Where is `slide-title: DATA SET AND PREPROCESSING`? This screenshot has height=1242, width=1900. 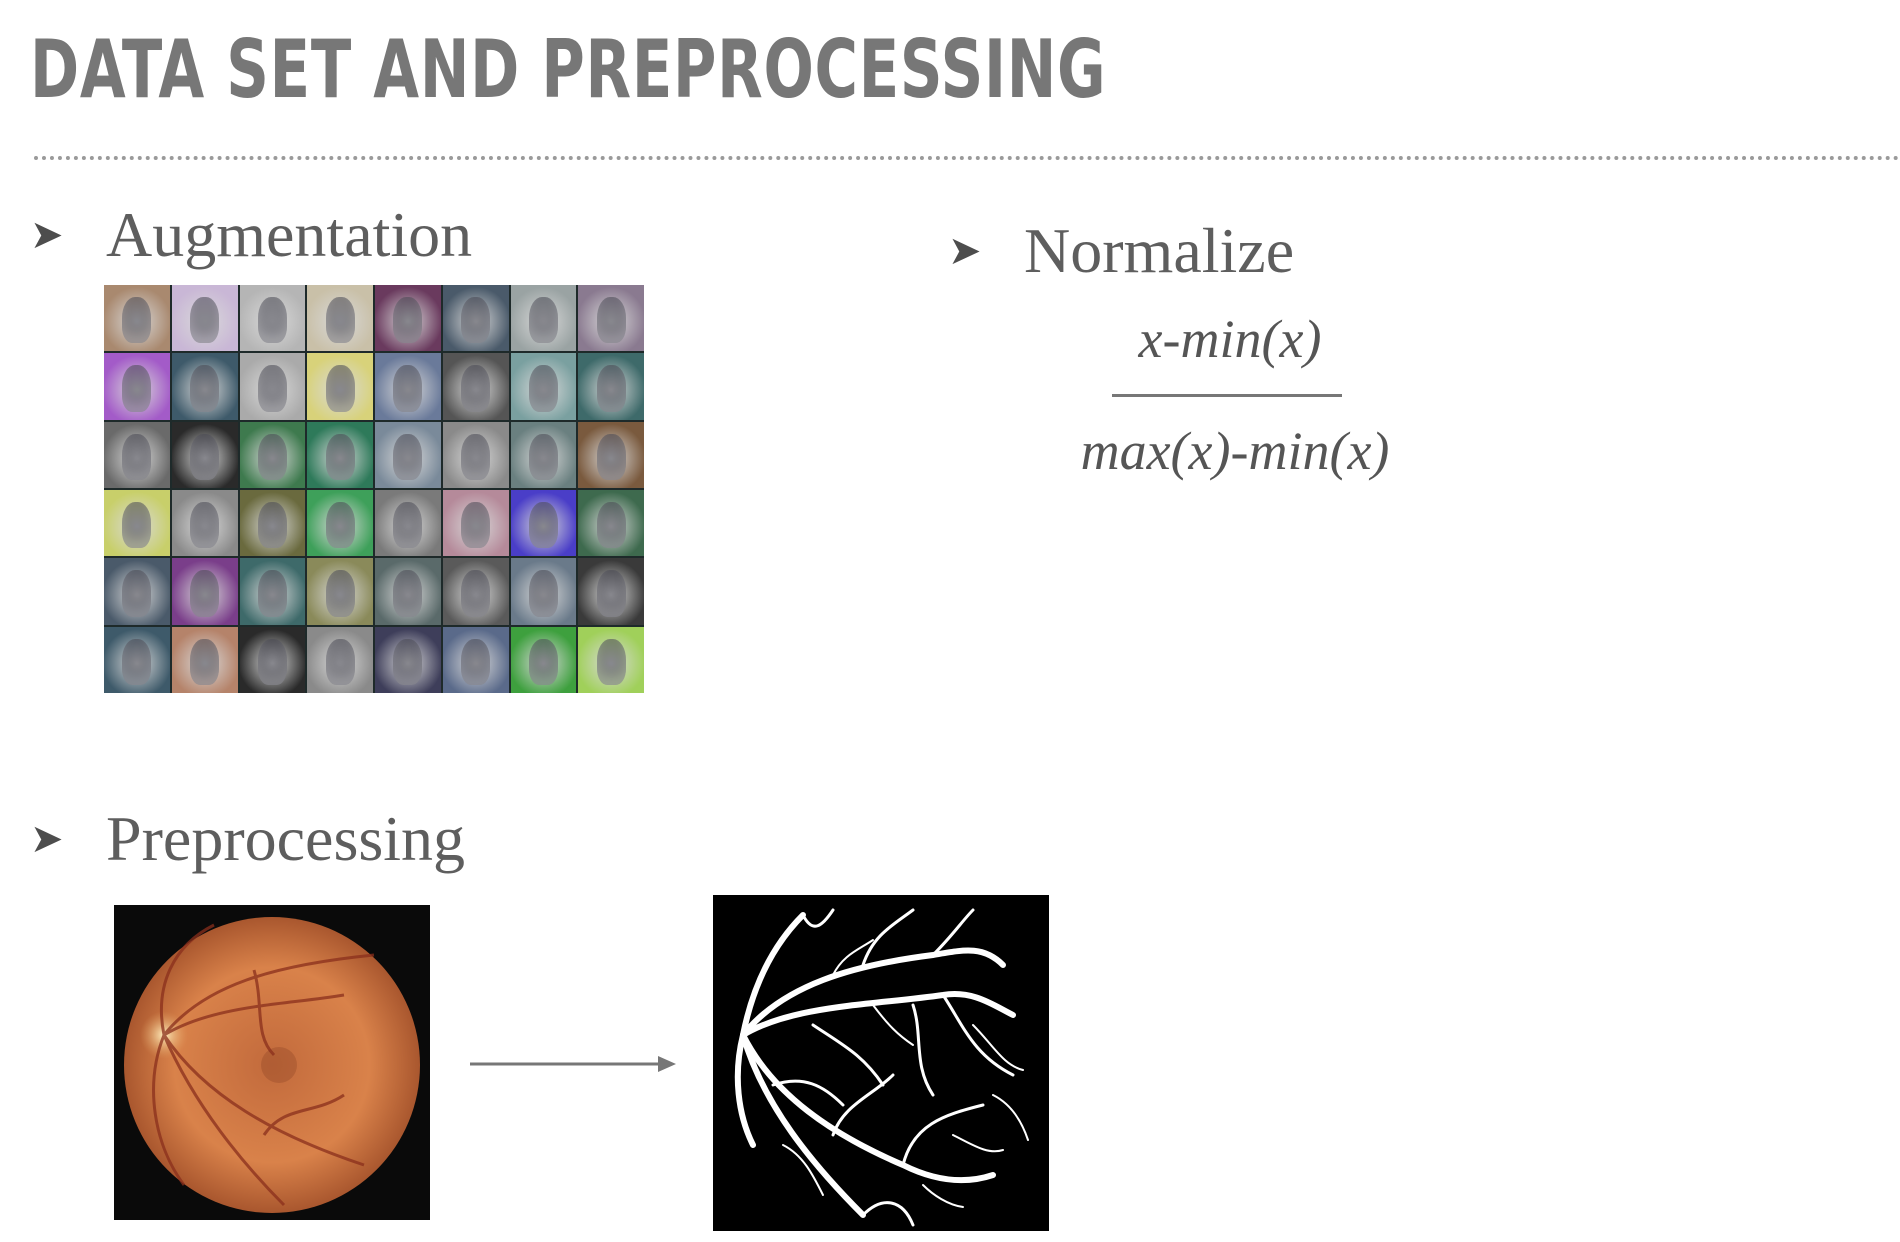
slide-title: DATA SET AND PREPROCESSING is located at coordinates (568, 69).